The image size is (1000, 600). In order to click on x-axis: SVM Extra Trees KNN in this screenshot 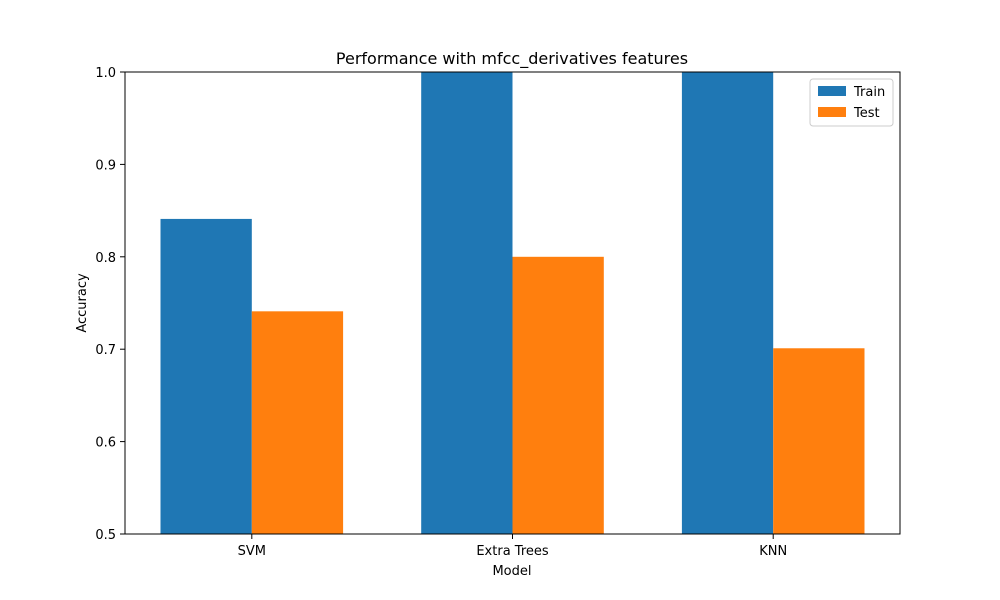, I will do `click(512, 546)`.